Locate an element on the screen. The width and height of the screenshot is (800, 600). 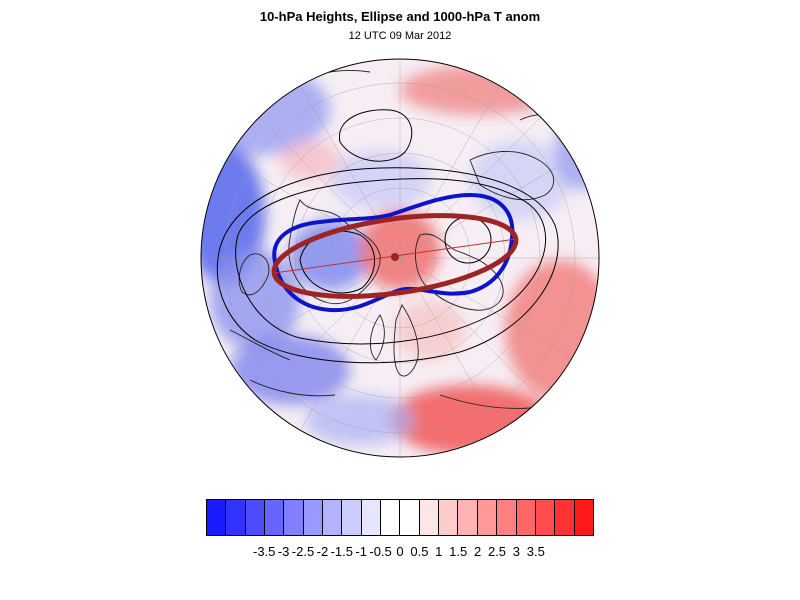
colorbar-tick-label: 2 is located at coordinates (477, 551).